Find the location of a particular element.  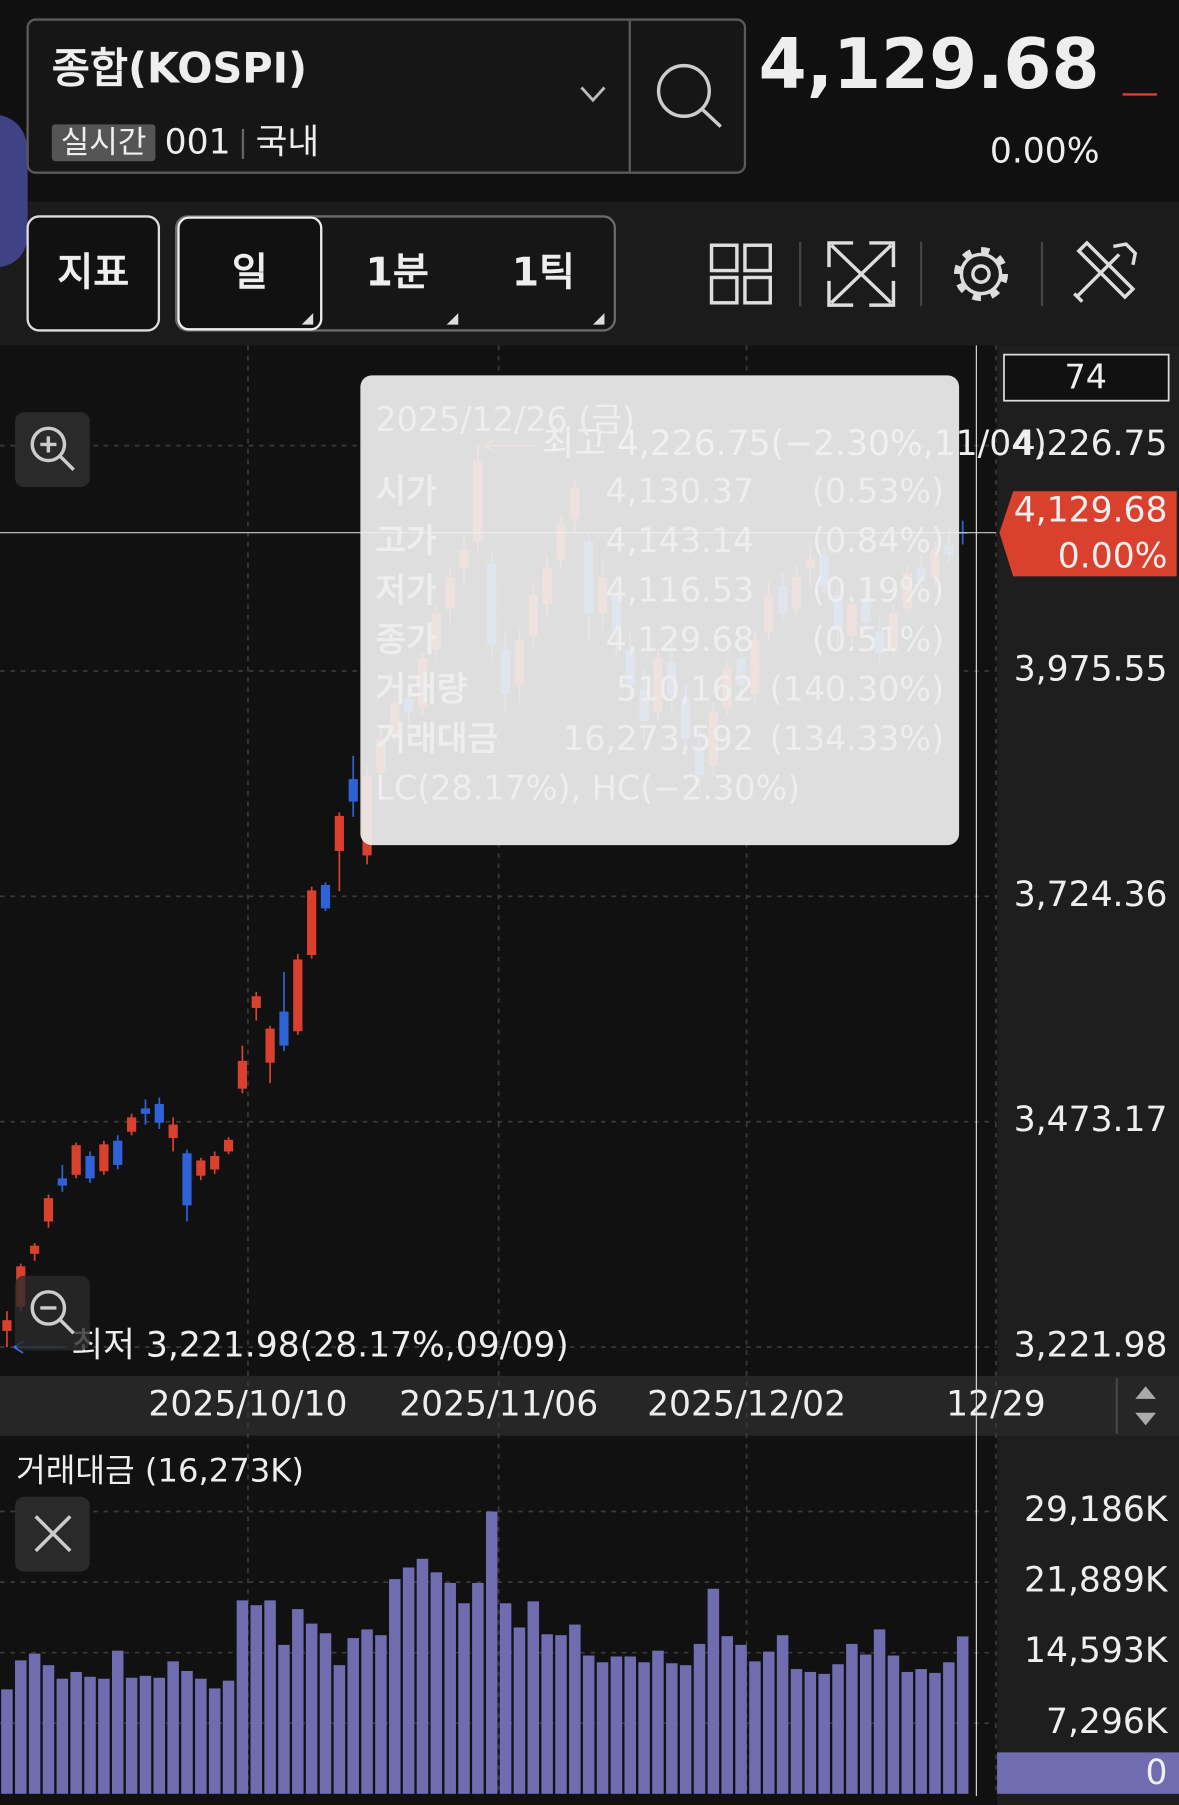

period-button: 일 is located at coordinates (250, 273).